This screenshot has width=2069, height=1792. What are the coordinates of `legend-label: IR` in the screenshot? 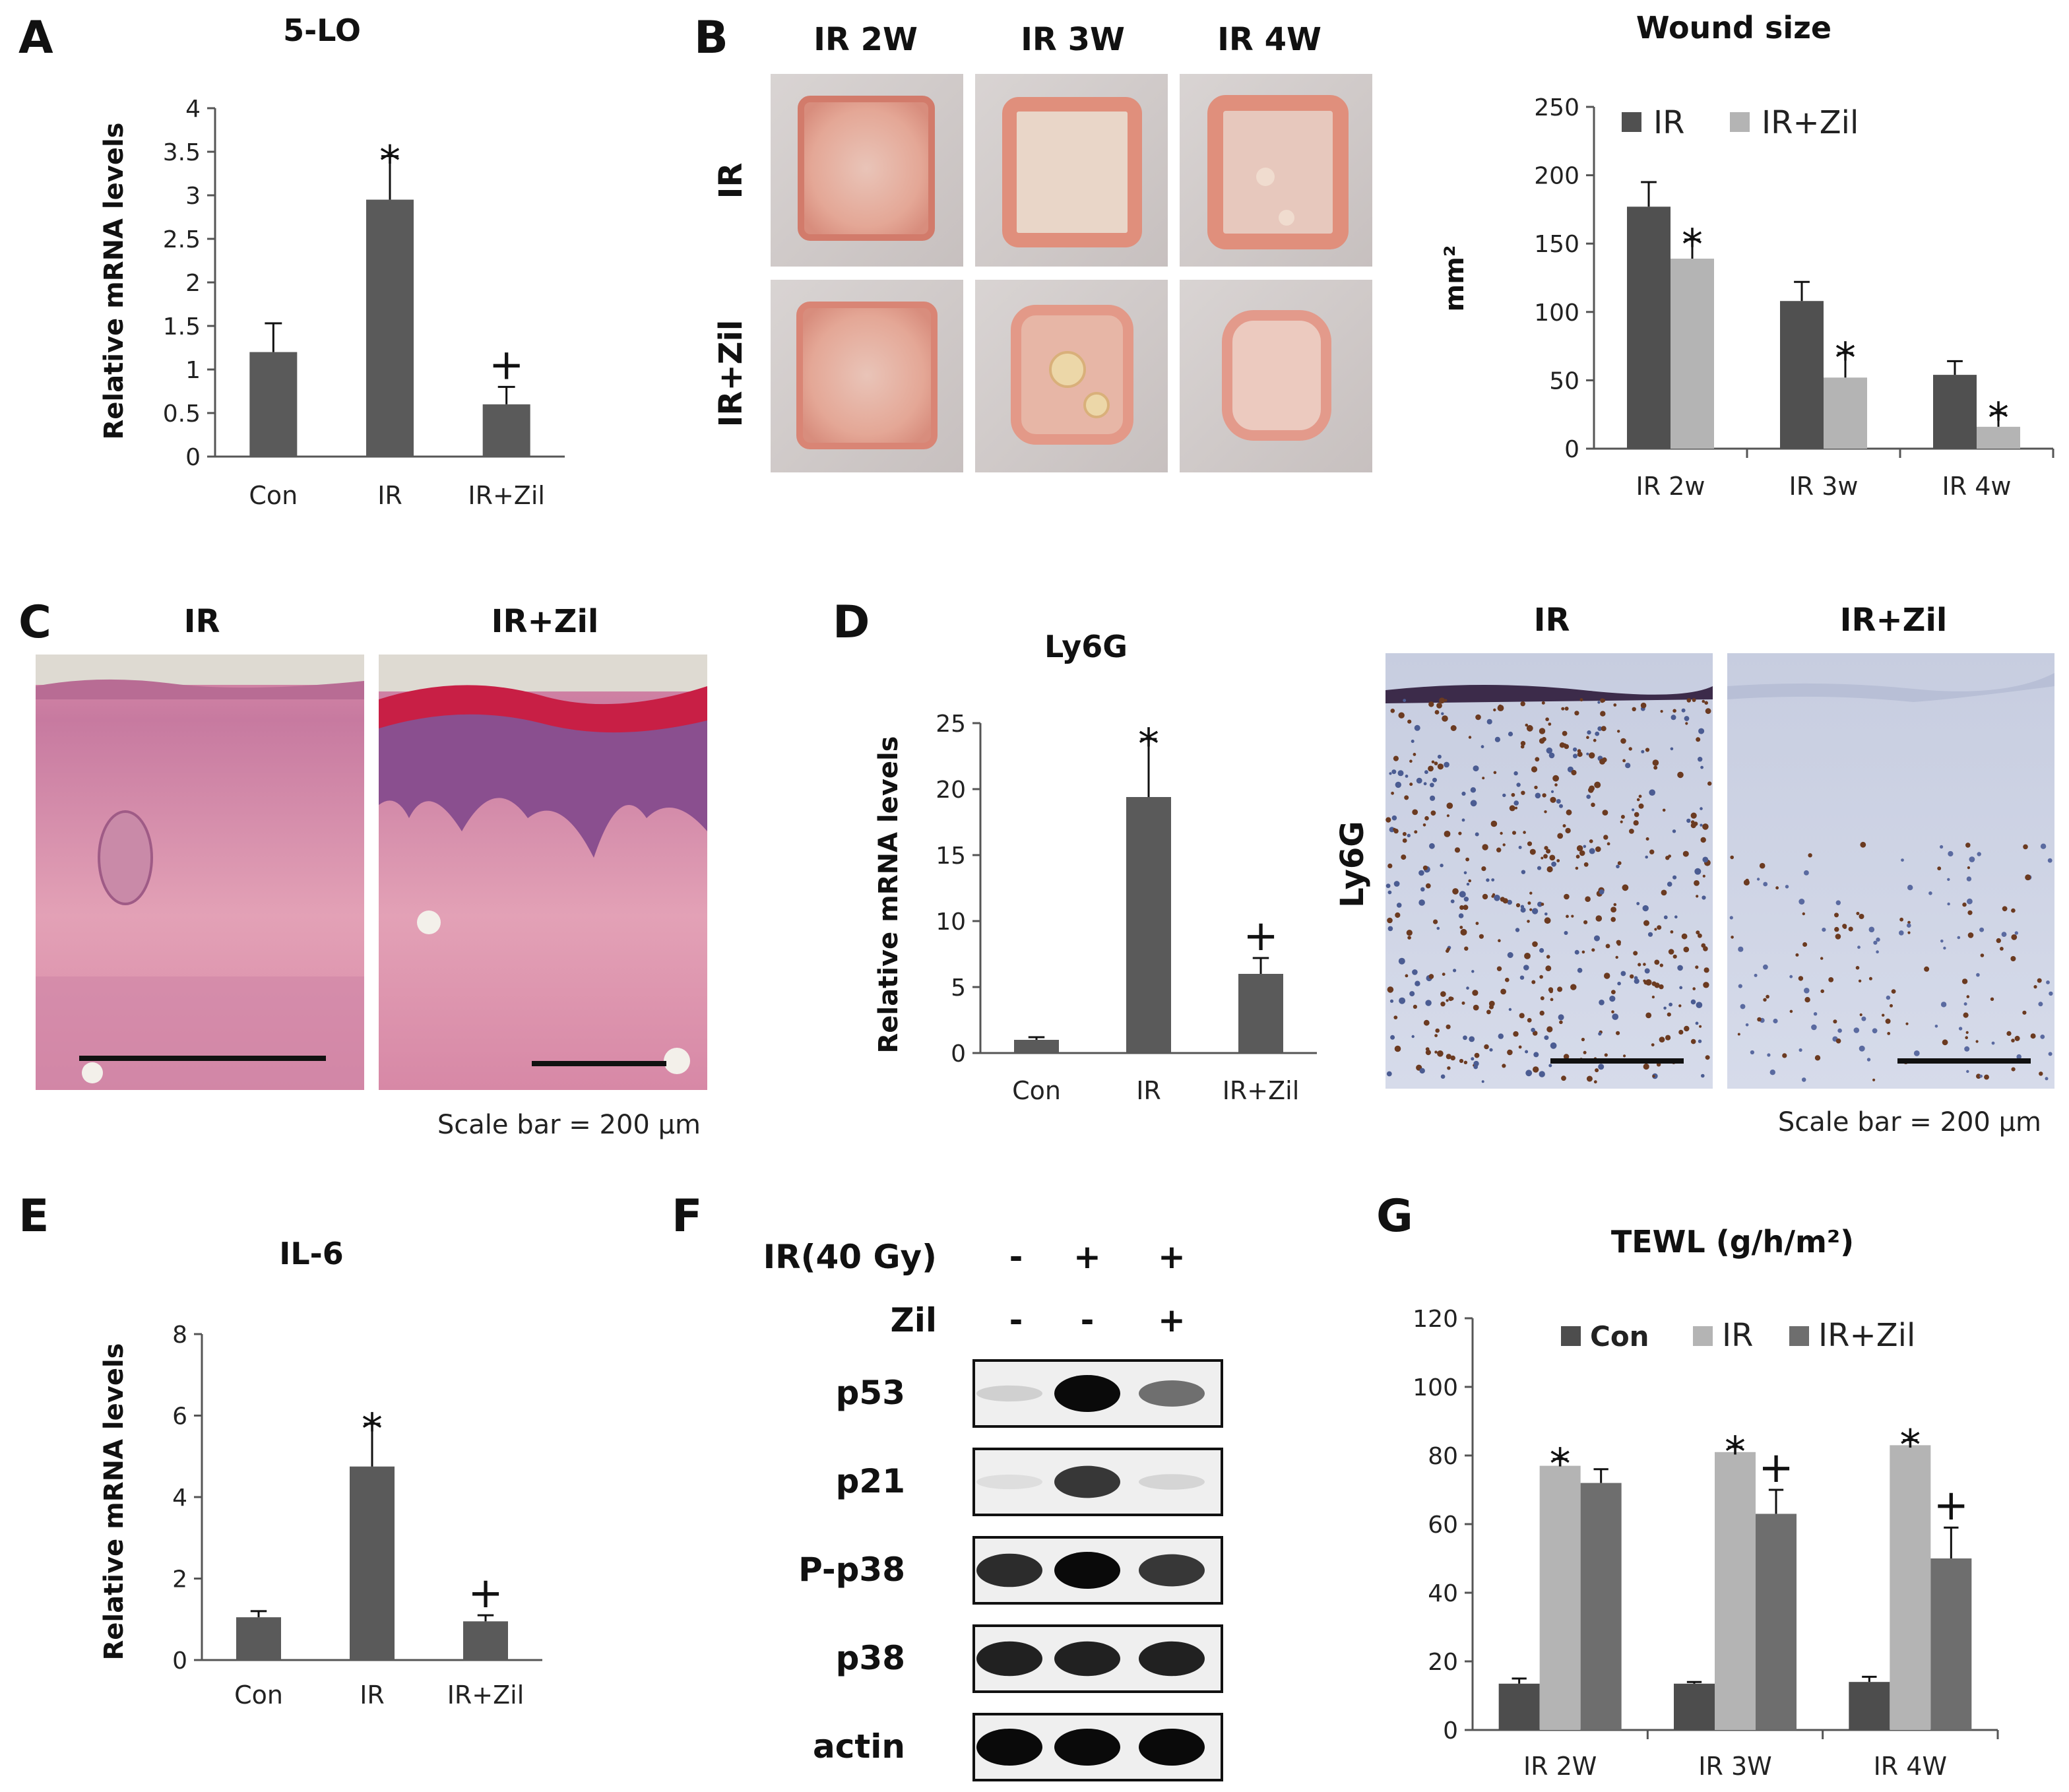 It's located at (1738, 1335).